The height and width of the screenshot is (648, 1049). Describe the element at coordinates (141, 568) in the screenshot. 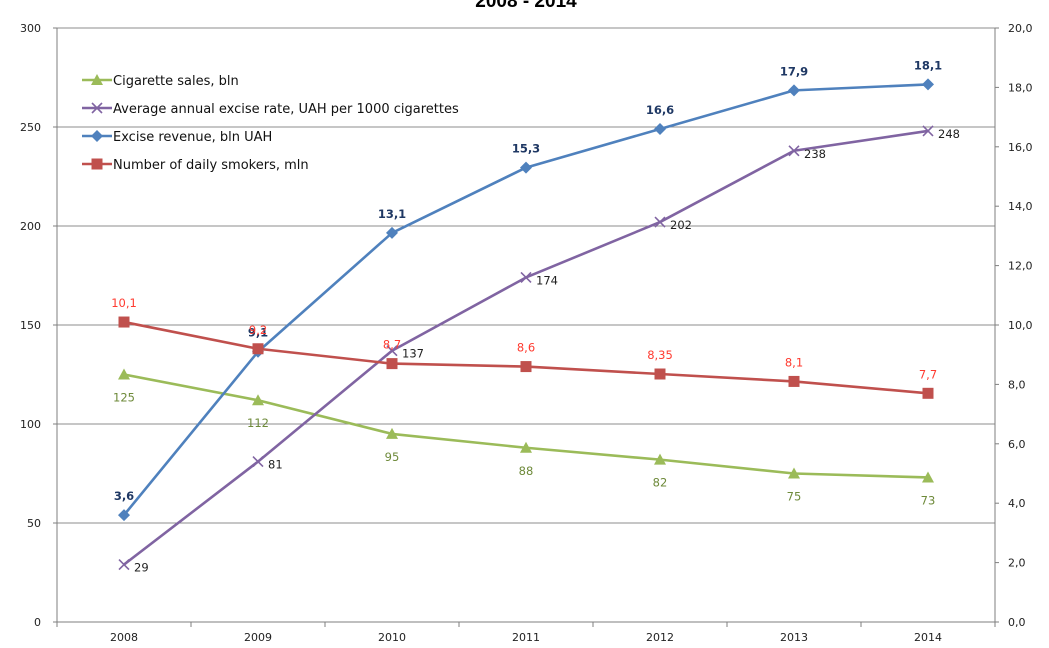

I see `data-label-excise-rate: 29` at that location.